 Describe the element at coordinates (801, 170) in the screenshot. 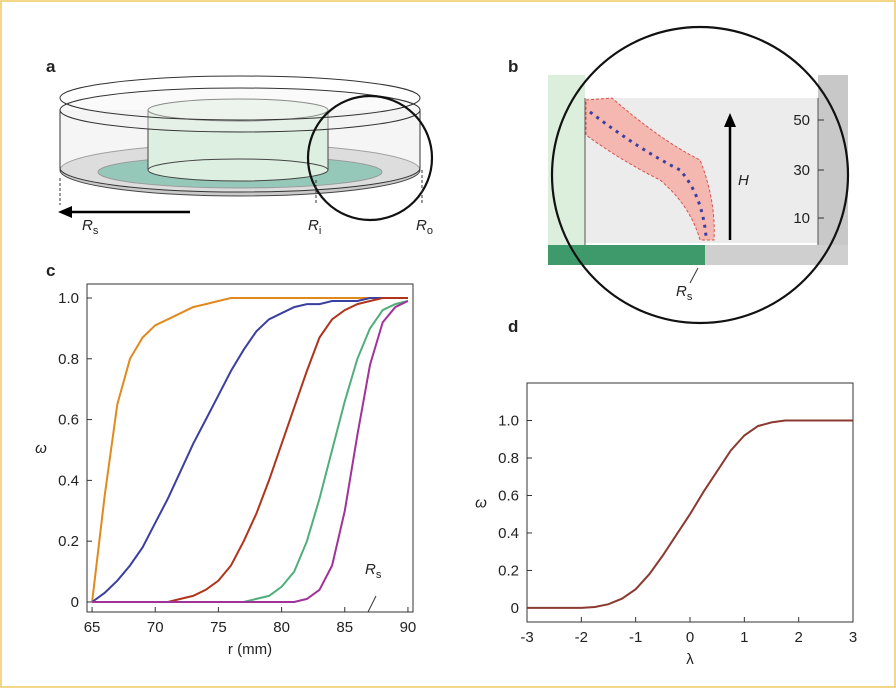

I see `height-tick: 30` at that location.